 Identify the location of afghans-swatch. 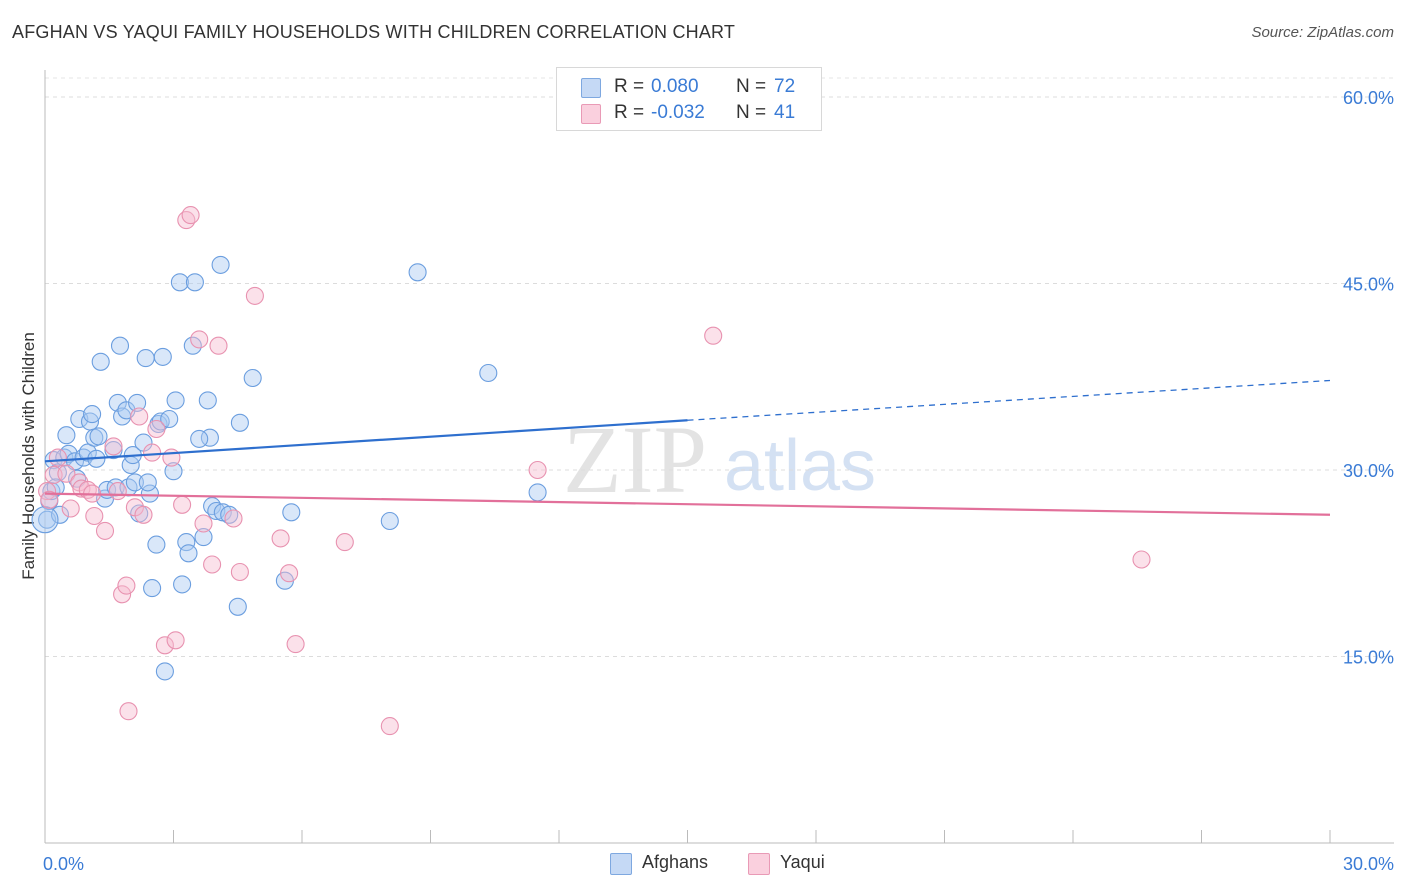
(591, 88).